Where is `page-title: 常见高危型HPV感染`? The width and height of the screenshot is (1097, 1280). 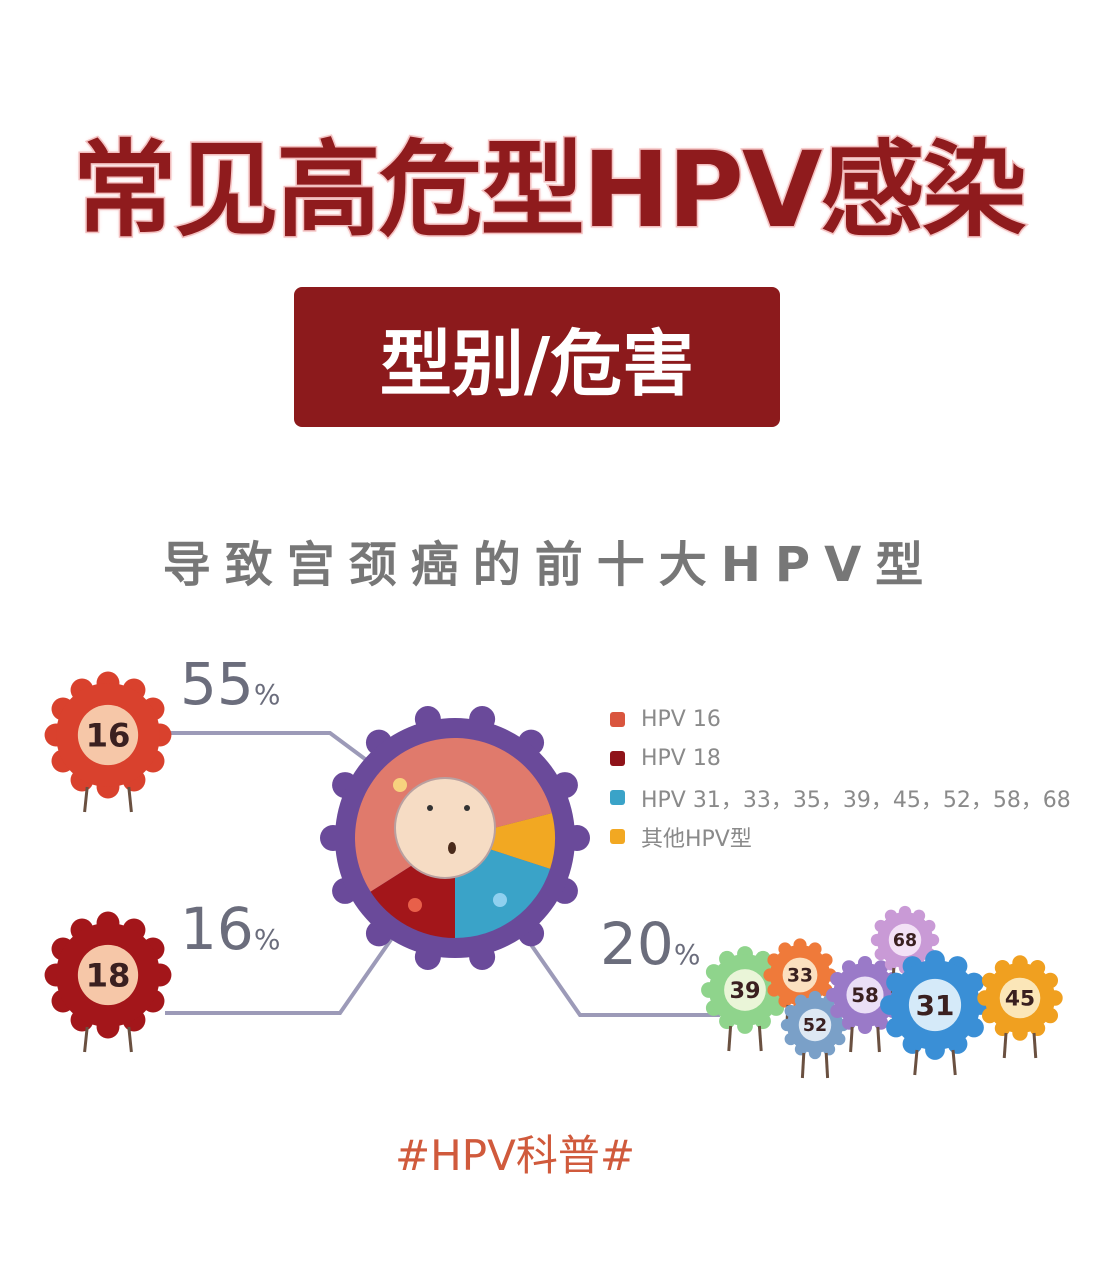 page-title: 常见高危型HPV感染 is located at coordinates (549, 190).